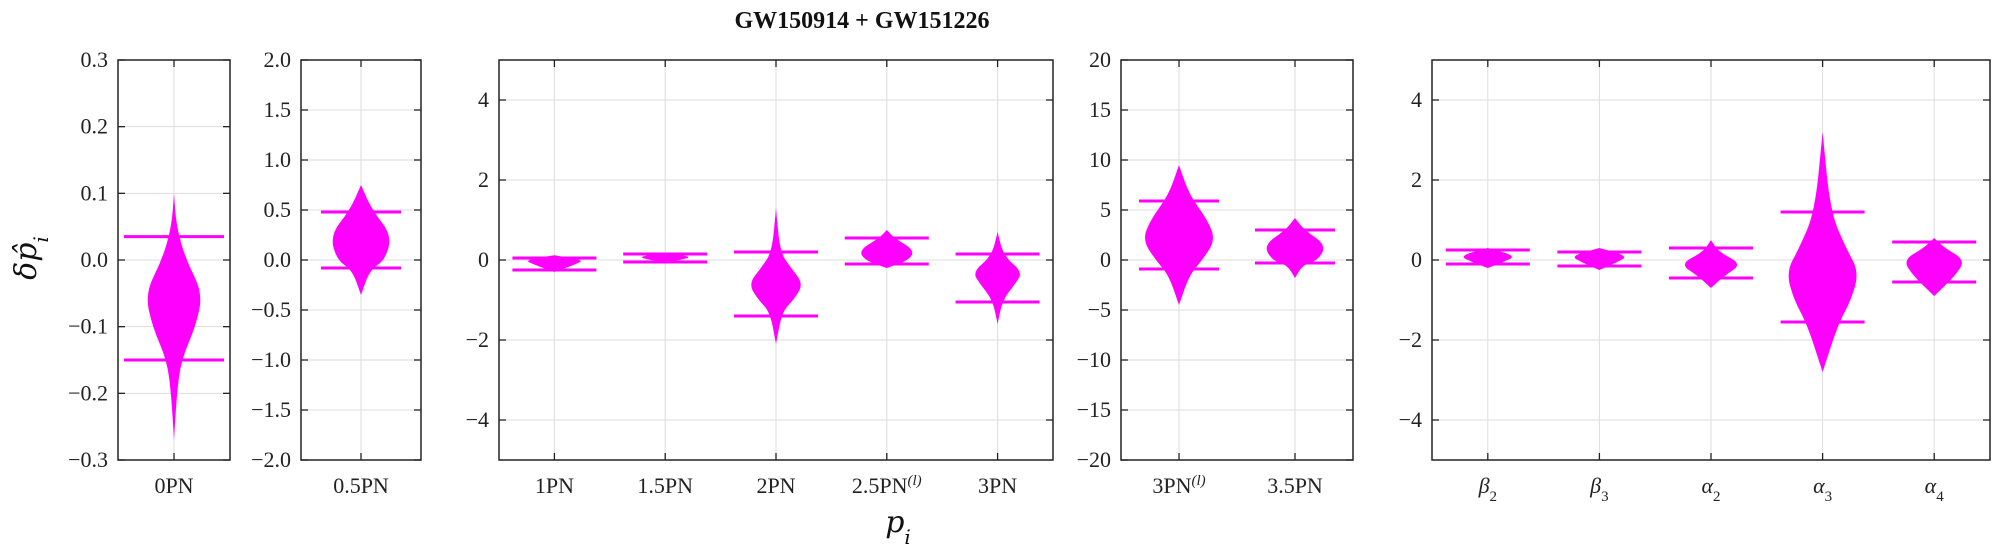  Describe the element at coordinates (1094, 459) in the screenshot. I see `y-tick-label: −20` at that location.